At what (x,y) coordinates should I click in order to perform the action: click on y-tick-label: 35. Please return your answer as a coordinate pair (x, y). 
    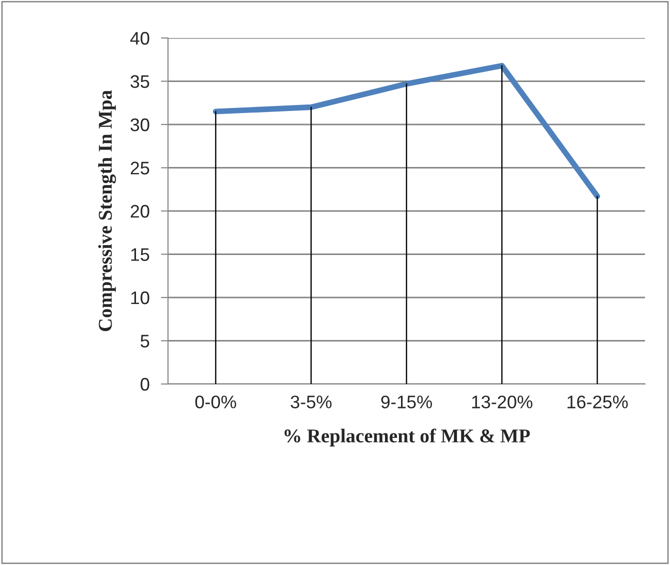
    Looking at the image, I should click on (140, 81).